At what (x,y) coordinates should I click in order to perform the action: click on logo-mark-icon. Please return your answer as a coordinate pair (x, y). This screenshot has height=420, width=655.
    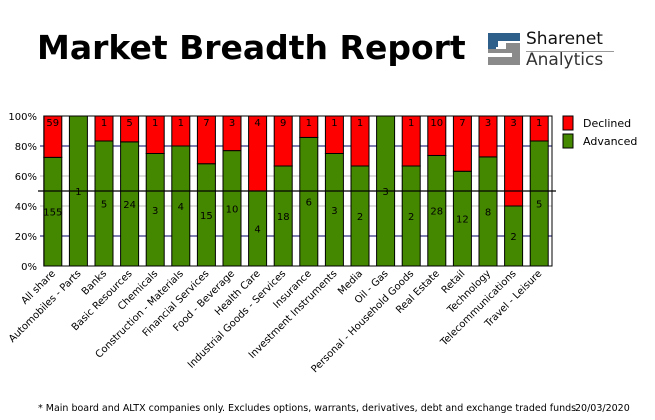
    Looking at the image, I should click on (504, 49).